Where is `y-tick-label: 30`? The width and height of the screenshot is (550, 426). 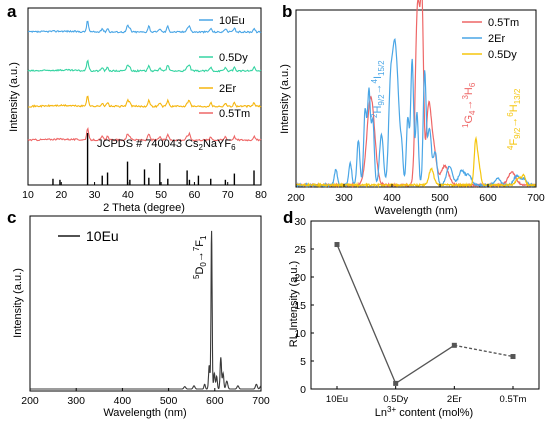
y-tick-label: 30 is located at coordinates (300, 222).